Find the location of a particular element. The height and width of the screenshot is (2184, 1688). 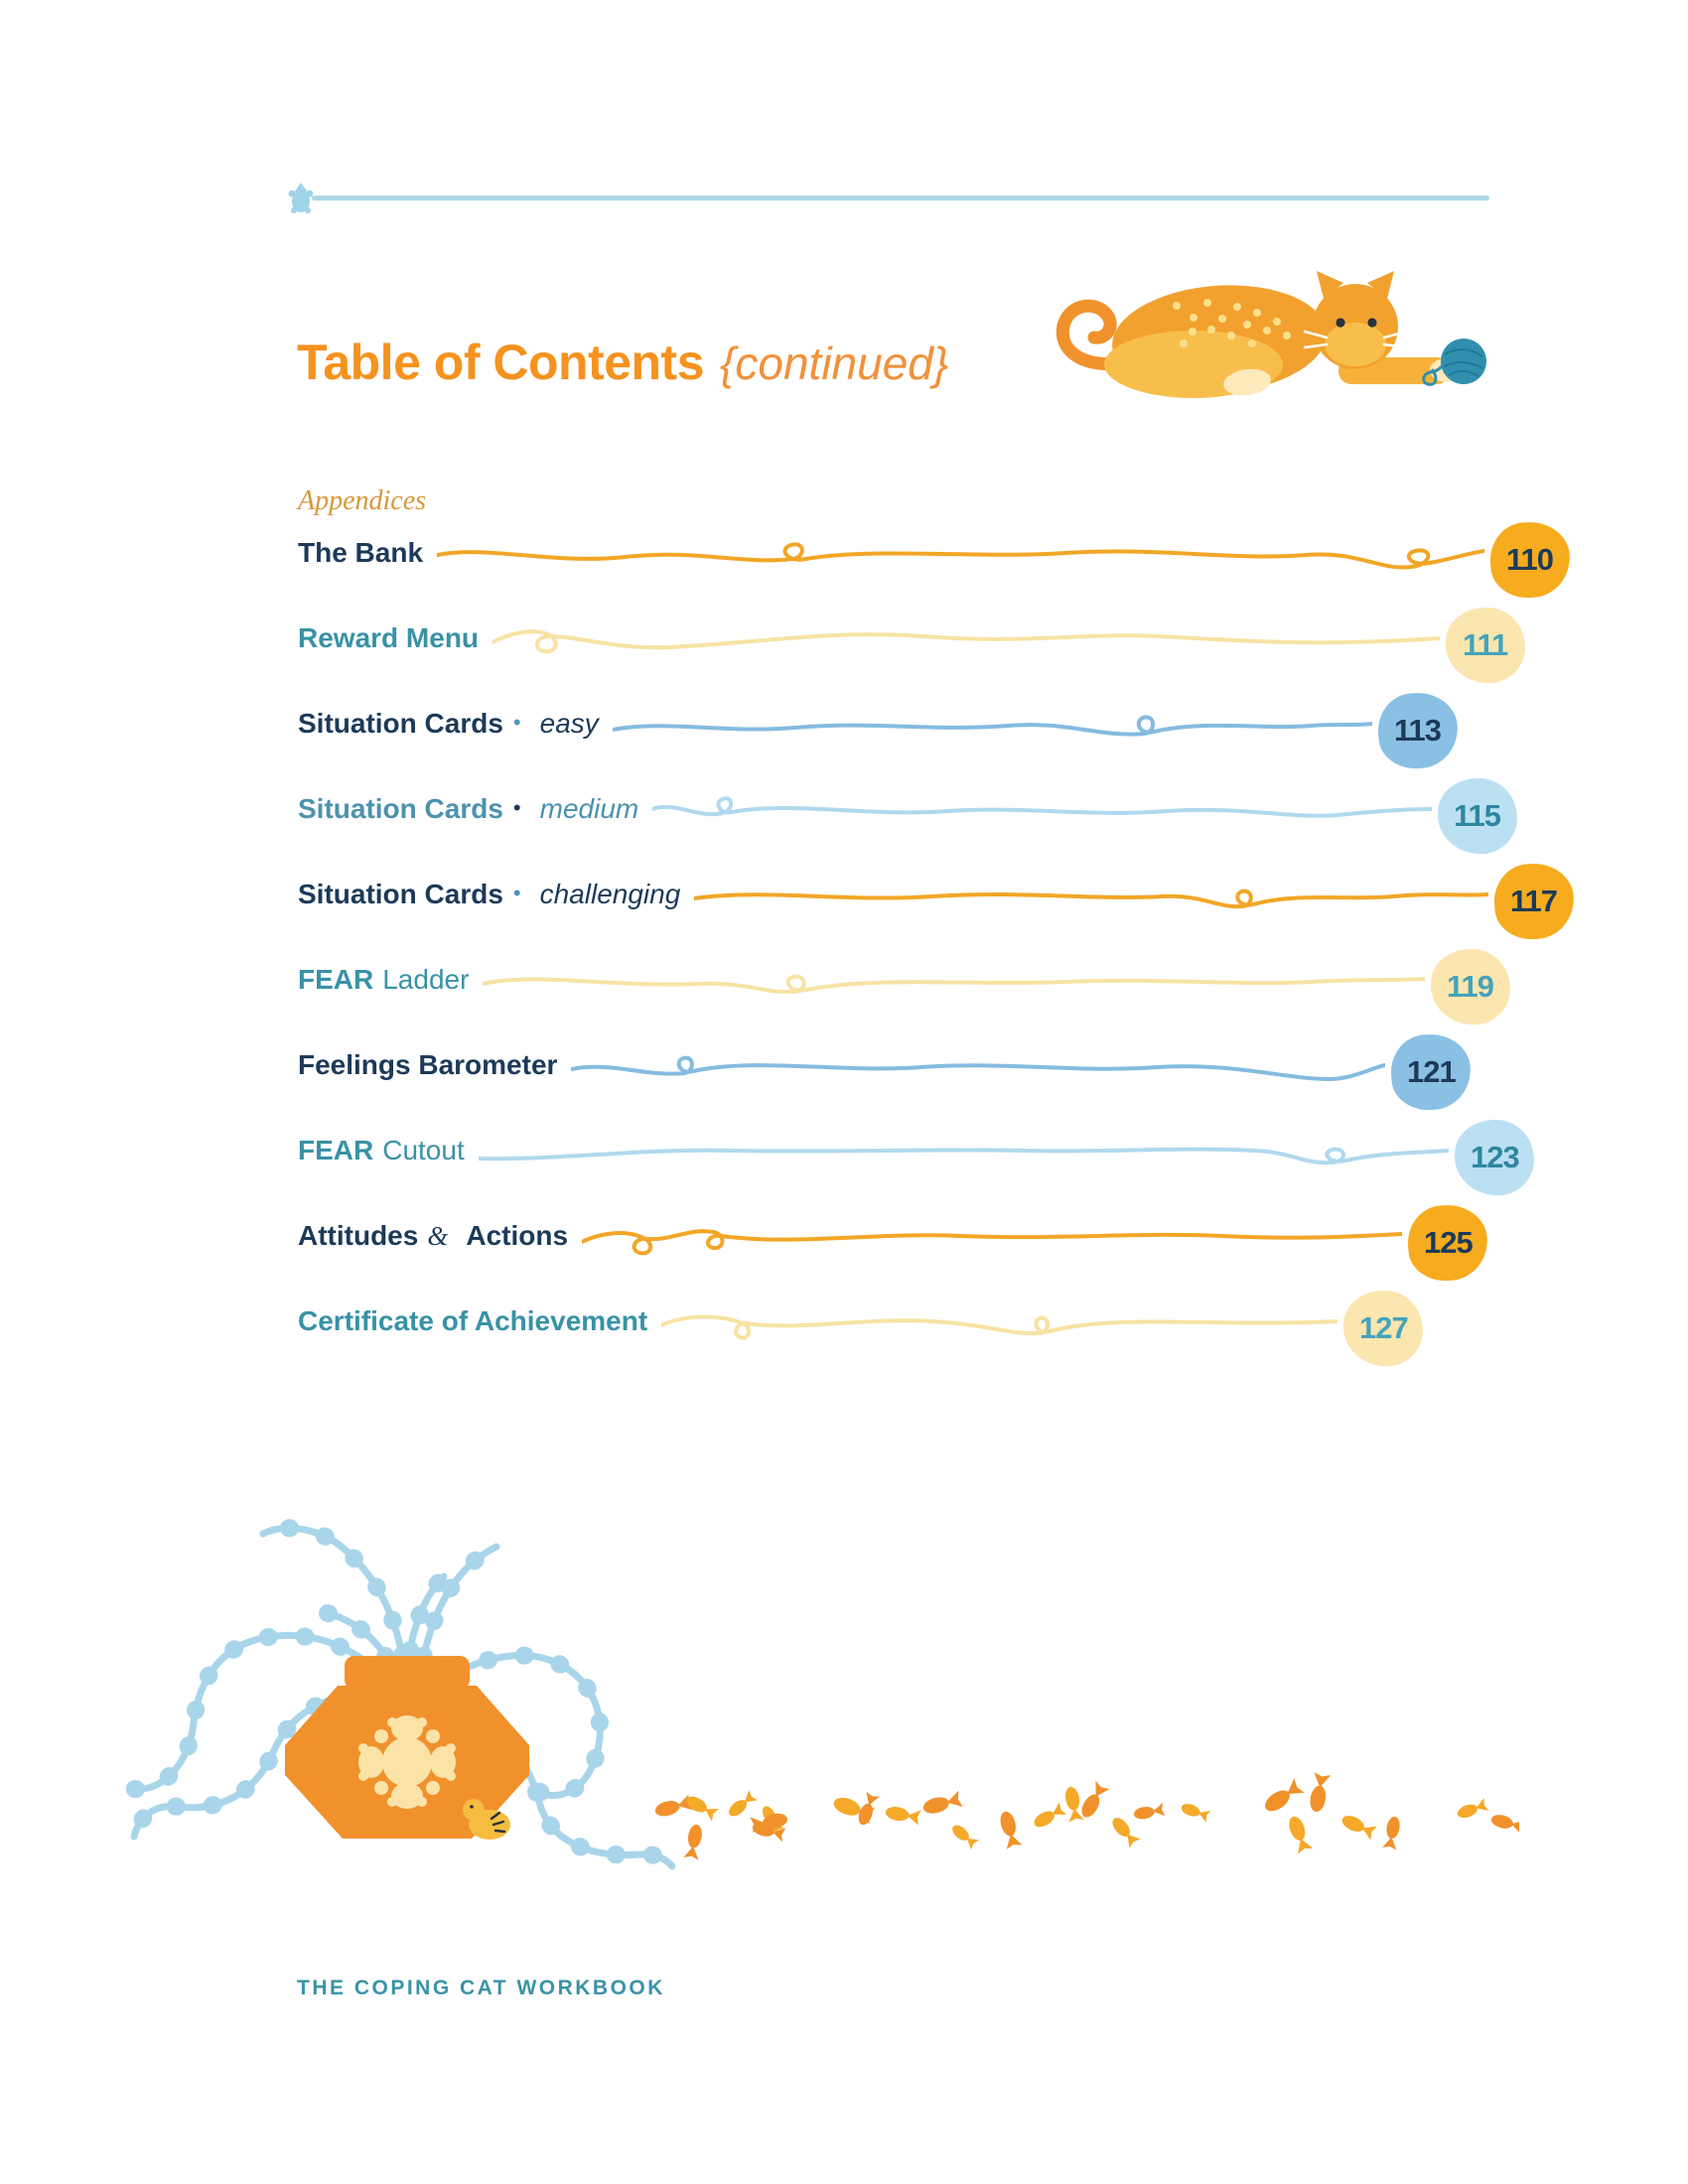

page-number-ball: 119 is located at coordinates (1470, 986).